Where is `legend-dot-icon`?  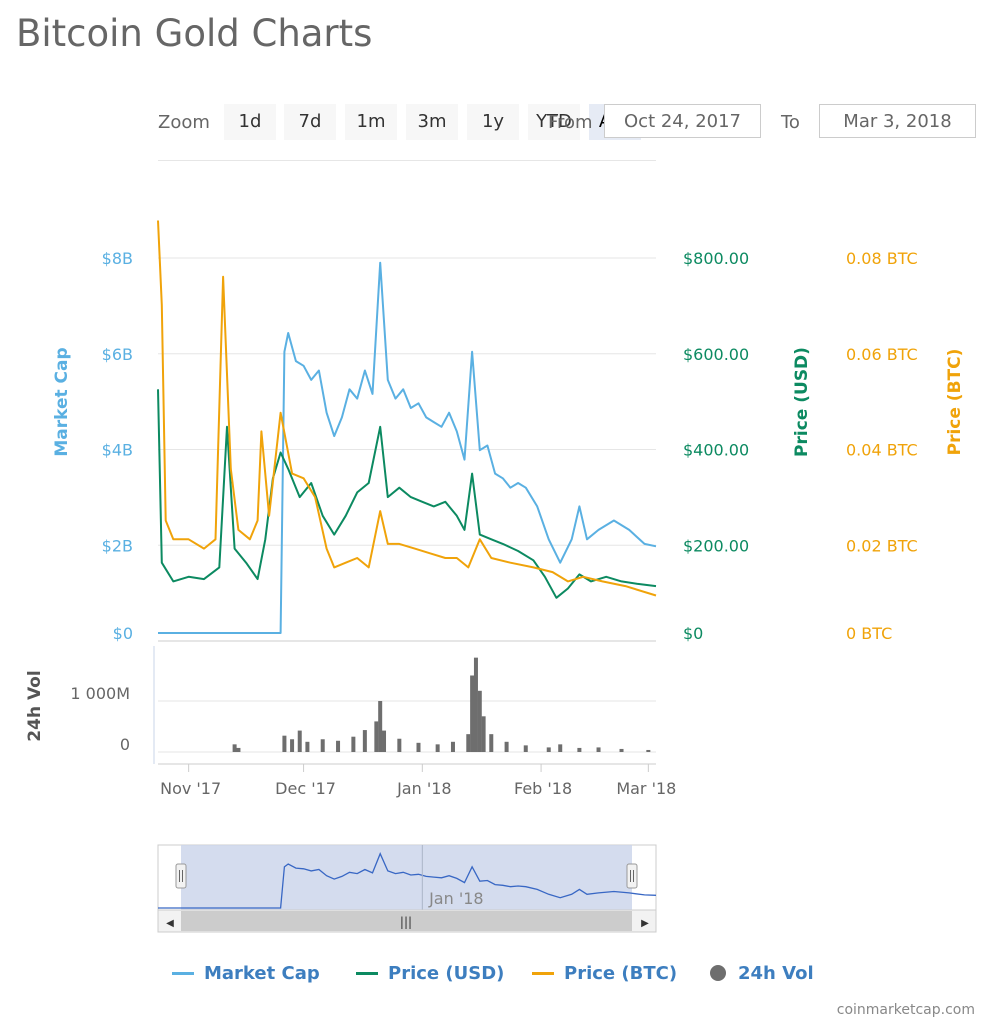
legend-dot-icon is located at coordinates (718, 973).